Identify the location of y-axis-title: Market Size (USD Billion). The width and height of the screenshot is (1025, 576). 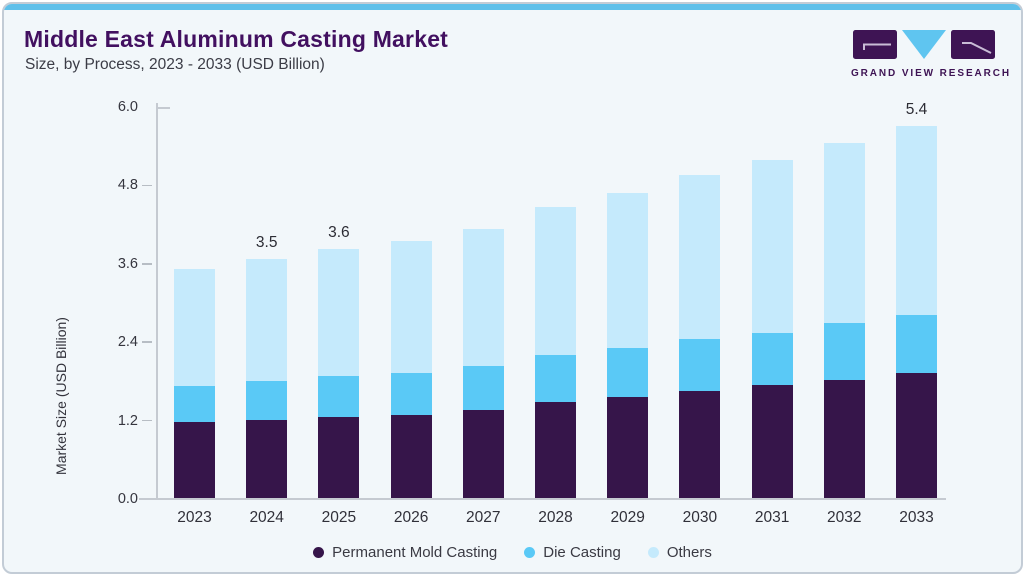
(61, 396).